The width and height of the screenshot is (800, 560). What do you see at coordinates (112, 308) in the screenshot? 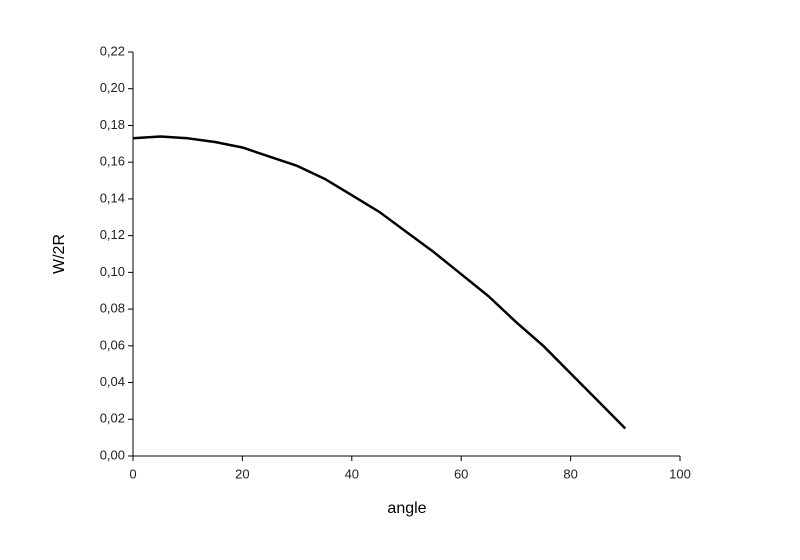
I see `y-tick-label: 0,08` at bounding box center [112, 308].